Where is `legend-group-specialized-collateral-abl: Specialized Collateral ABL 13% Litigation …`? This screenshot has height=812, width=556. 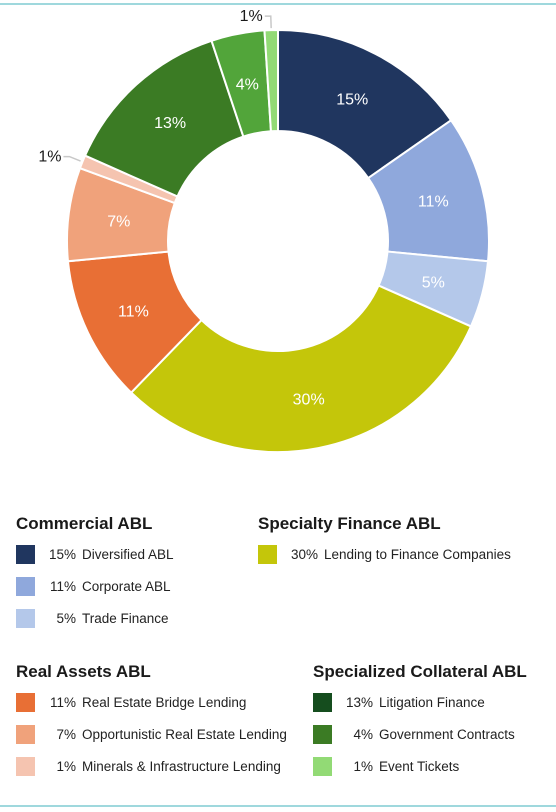
legend-group-specialized-collateral-abl: Specialized Collateral ABL 13% Litigation … is located at coordinates (420, 725).